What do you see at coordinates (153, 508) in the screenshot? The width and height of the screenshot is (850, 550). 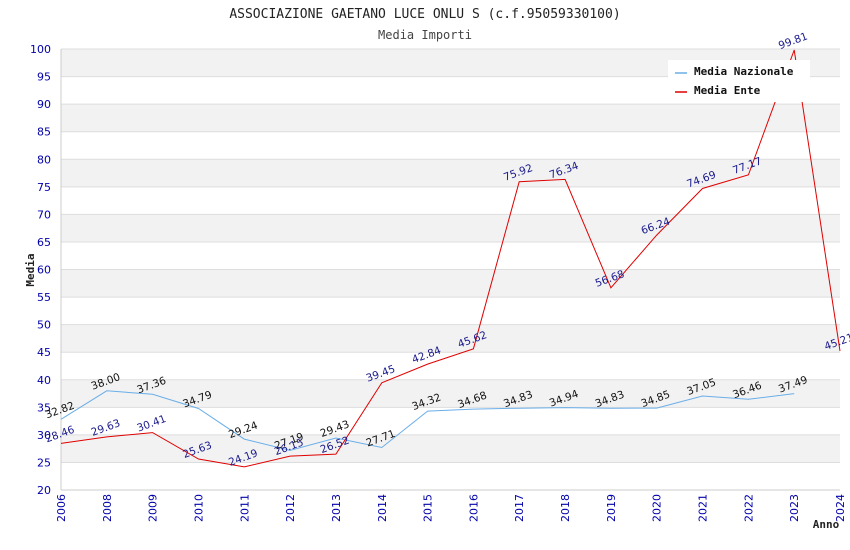 I see `x-tick-label: 2009` at bounding box center [153, 508].